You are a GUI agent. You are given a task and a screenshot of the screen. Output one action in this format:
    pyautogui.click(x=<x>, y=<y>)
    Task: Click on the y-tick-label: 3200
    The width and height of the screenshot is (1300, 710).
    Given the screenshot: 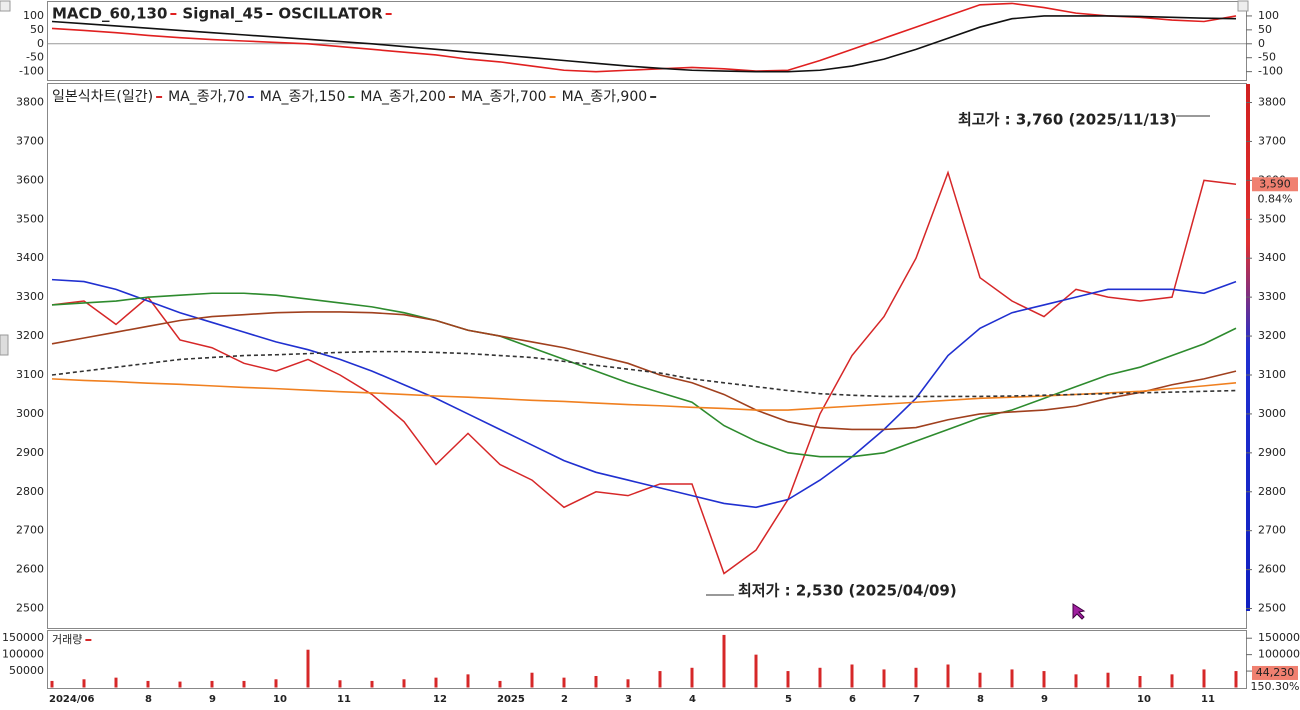 What is the action you would take?
    pyautogui.click(x=30, y=335)
    